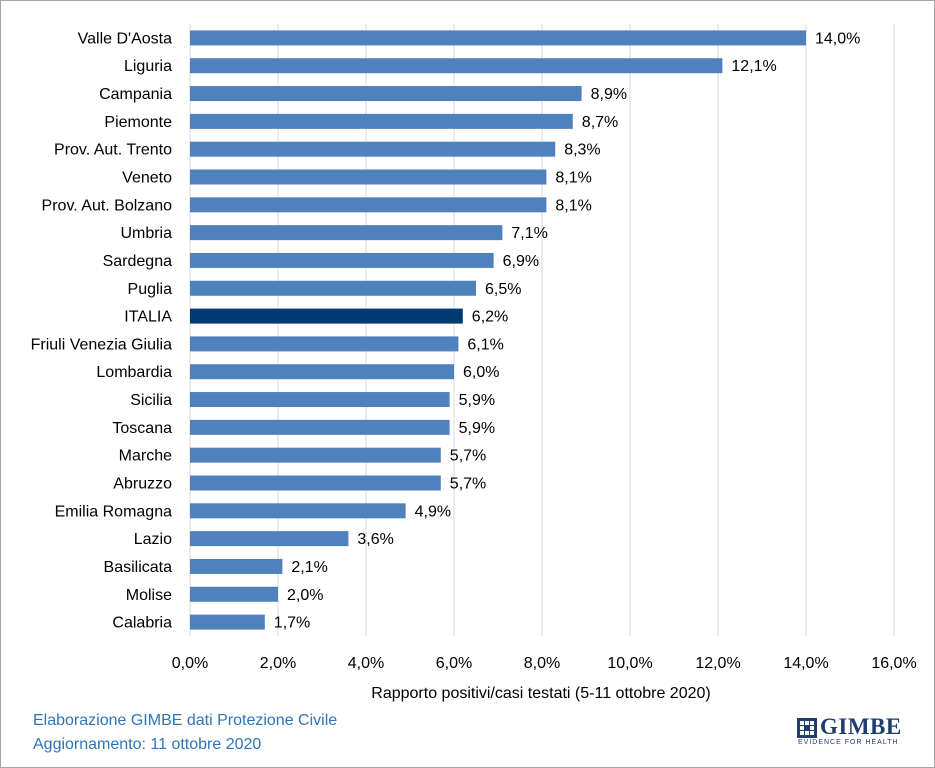  Describe the element at coordinates (454, 663) in the screenshot. I see `x-tick-label: 6,0%` at that location.